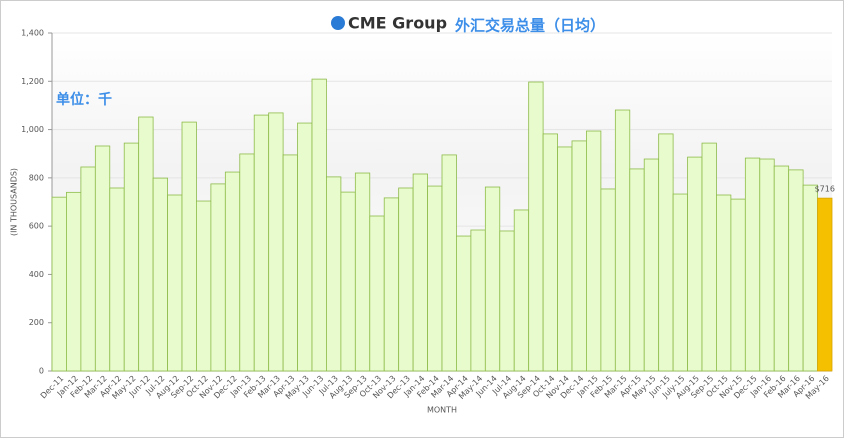 The height and width of the screenshot is (438, 844). Describe the element at coordinates (338, 23) in the screenshot. I see `logo` at that location.